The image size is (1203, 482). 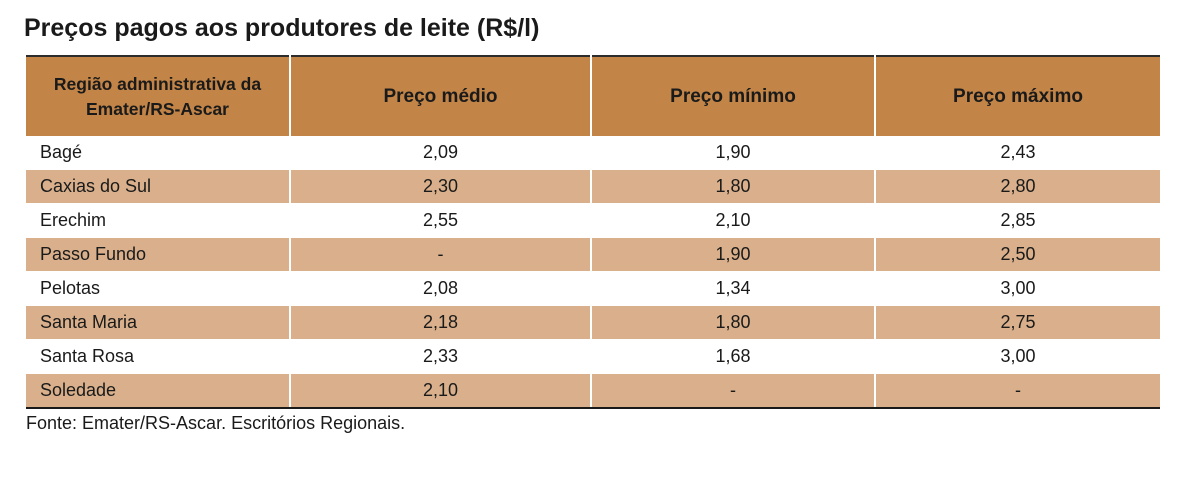 I want to click on cell-region: Erechim, so click(x=158, y=220).